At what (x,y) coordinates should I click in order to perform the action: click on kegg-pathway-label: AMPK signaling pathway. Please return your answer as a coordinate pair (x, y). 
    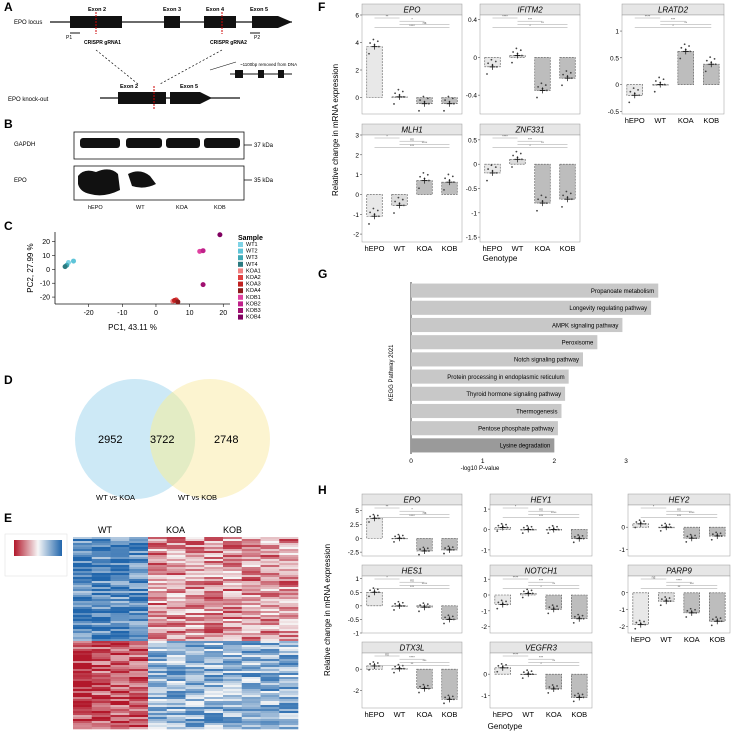
    Looking at the image, I should click on (585, 326).